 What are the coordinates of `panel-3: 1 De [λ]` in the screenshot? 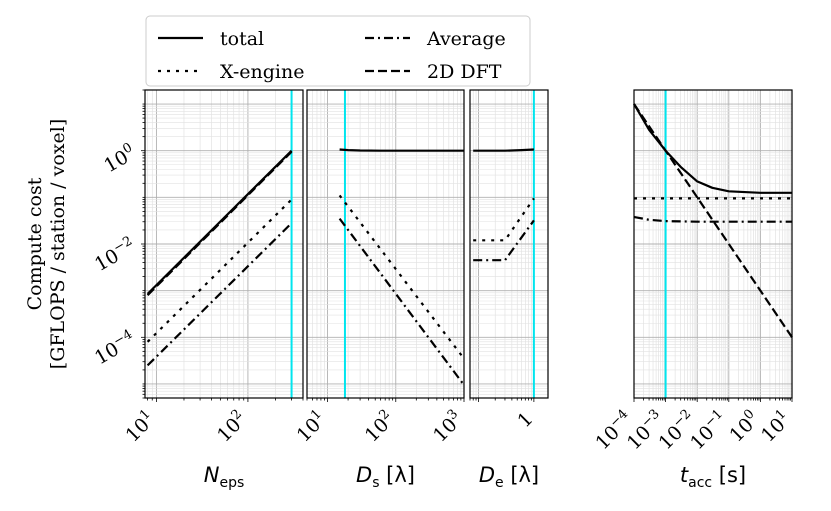 It's located at (509, 290).